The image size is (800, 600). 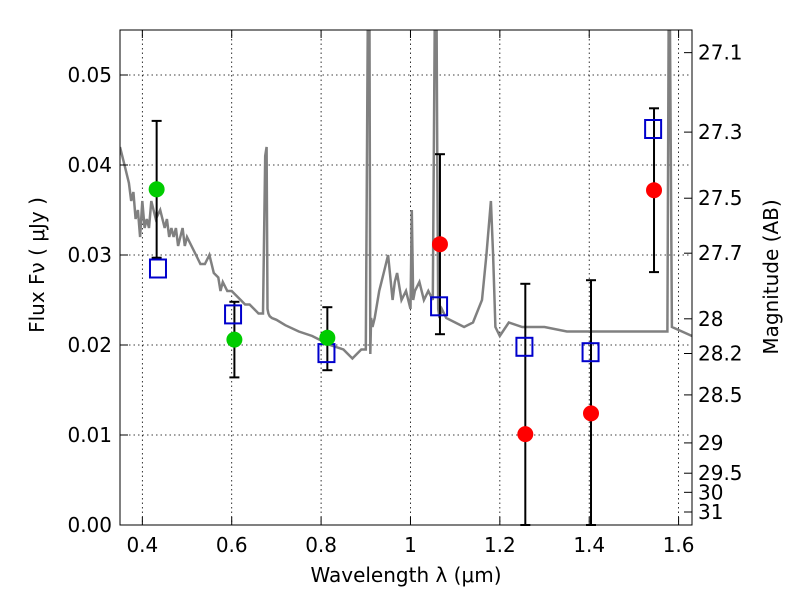 I want to click on mag-tick-label: 27.3, so click(x=720, y=132).